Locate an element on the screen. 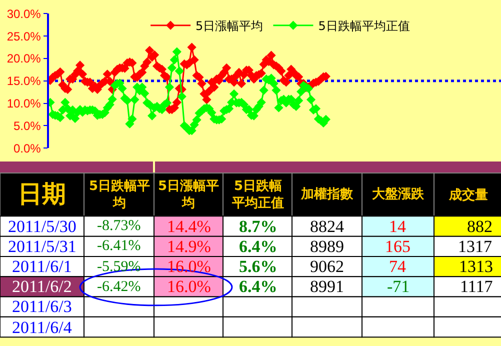  y-tick-label: 25.0% is located at coordinates (24, 36).